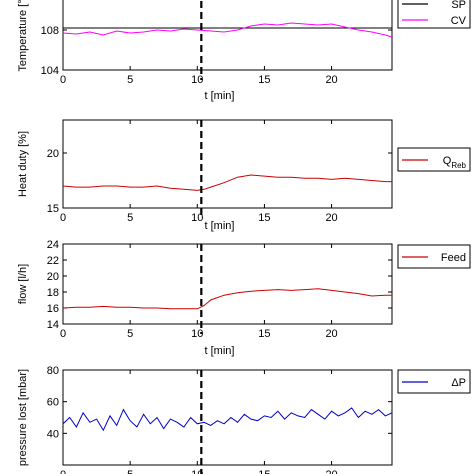 The width and height of the screenshot is (474, 474). I want to click on y-tick-label: 108, so click(50, 31).